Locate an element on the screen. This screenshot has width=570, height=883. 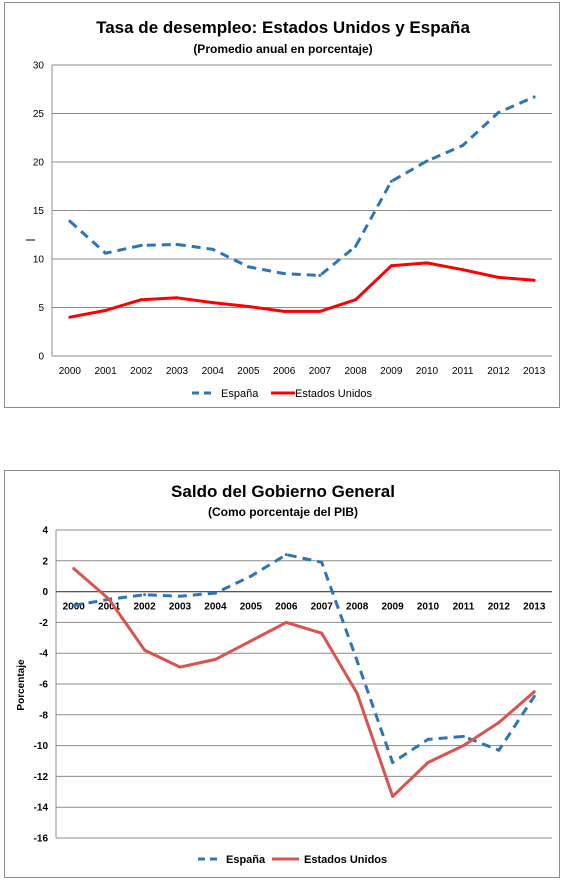
y-tick-label: 25 is located at coordinates (39, 114).